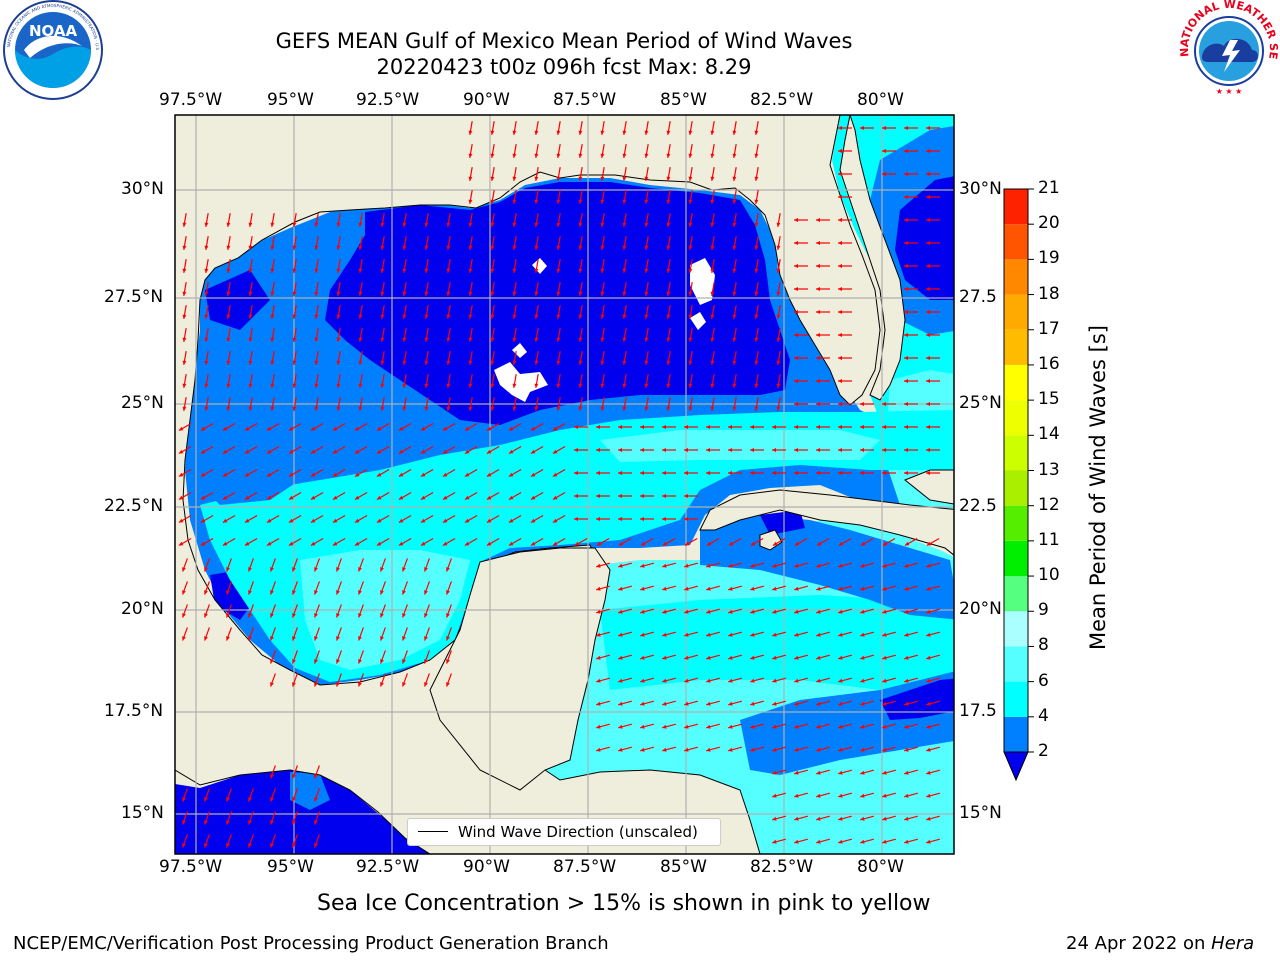 The image size is (1280, 960). I want to click on colorbar-bin, so click(1016, 488).